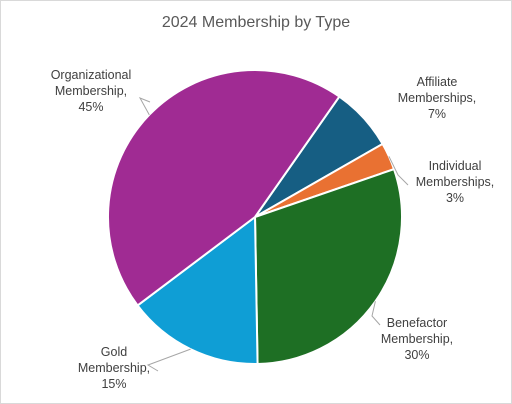 The height and width of the screenshot is (404, 512). What do you see at coordinates (437, 98) in the screenshot?
I see `data-label-affiliate-memberships: Affiliate Memberships, 7%` at bounding box center [437, 98].